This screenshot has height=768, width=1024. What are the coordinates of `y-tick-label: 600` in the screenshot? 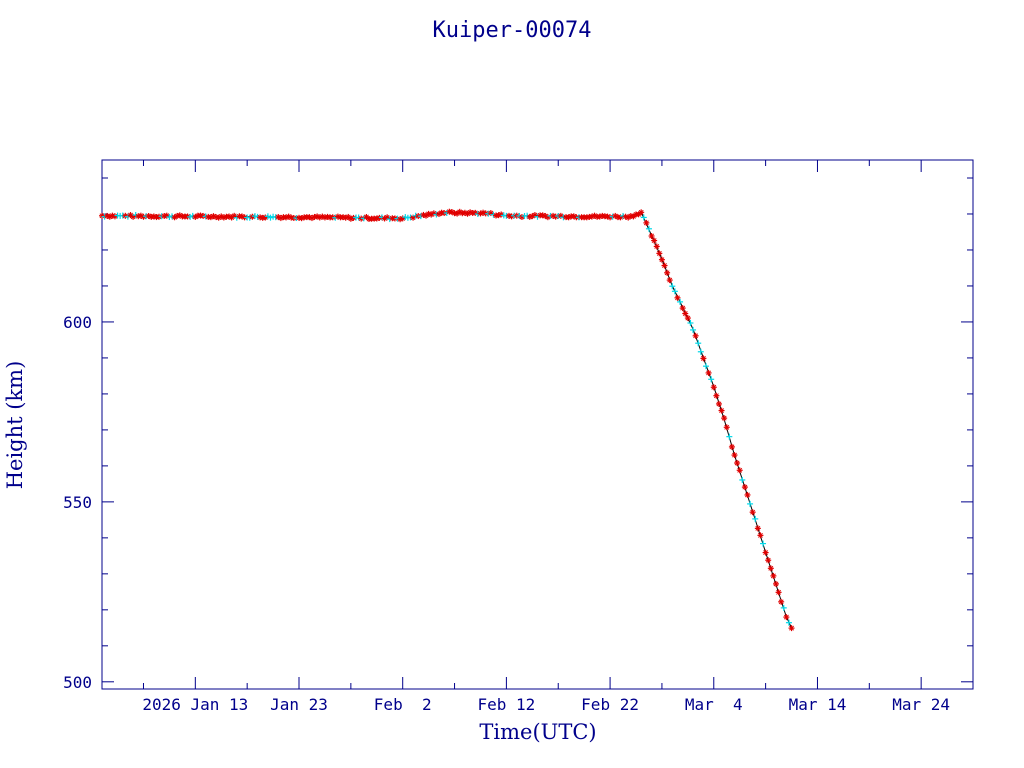 It's located at (77, 322).